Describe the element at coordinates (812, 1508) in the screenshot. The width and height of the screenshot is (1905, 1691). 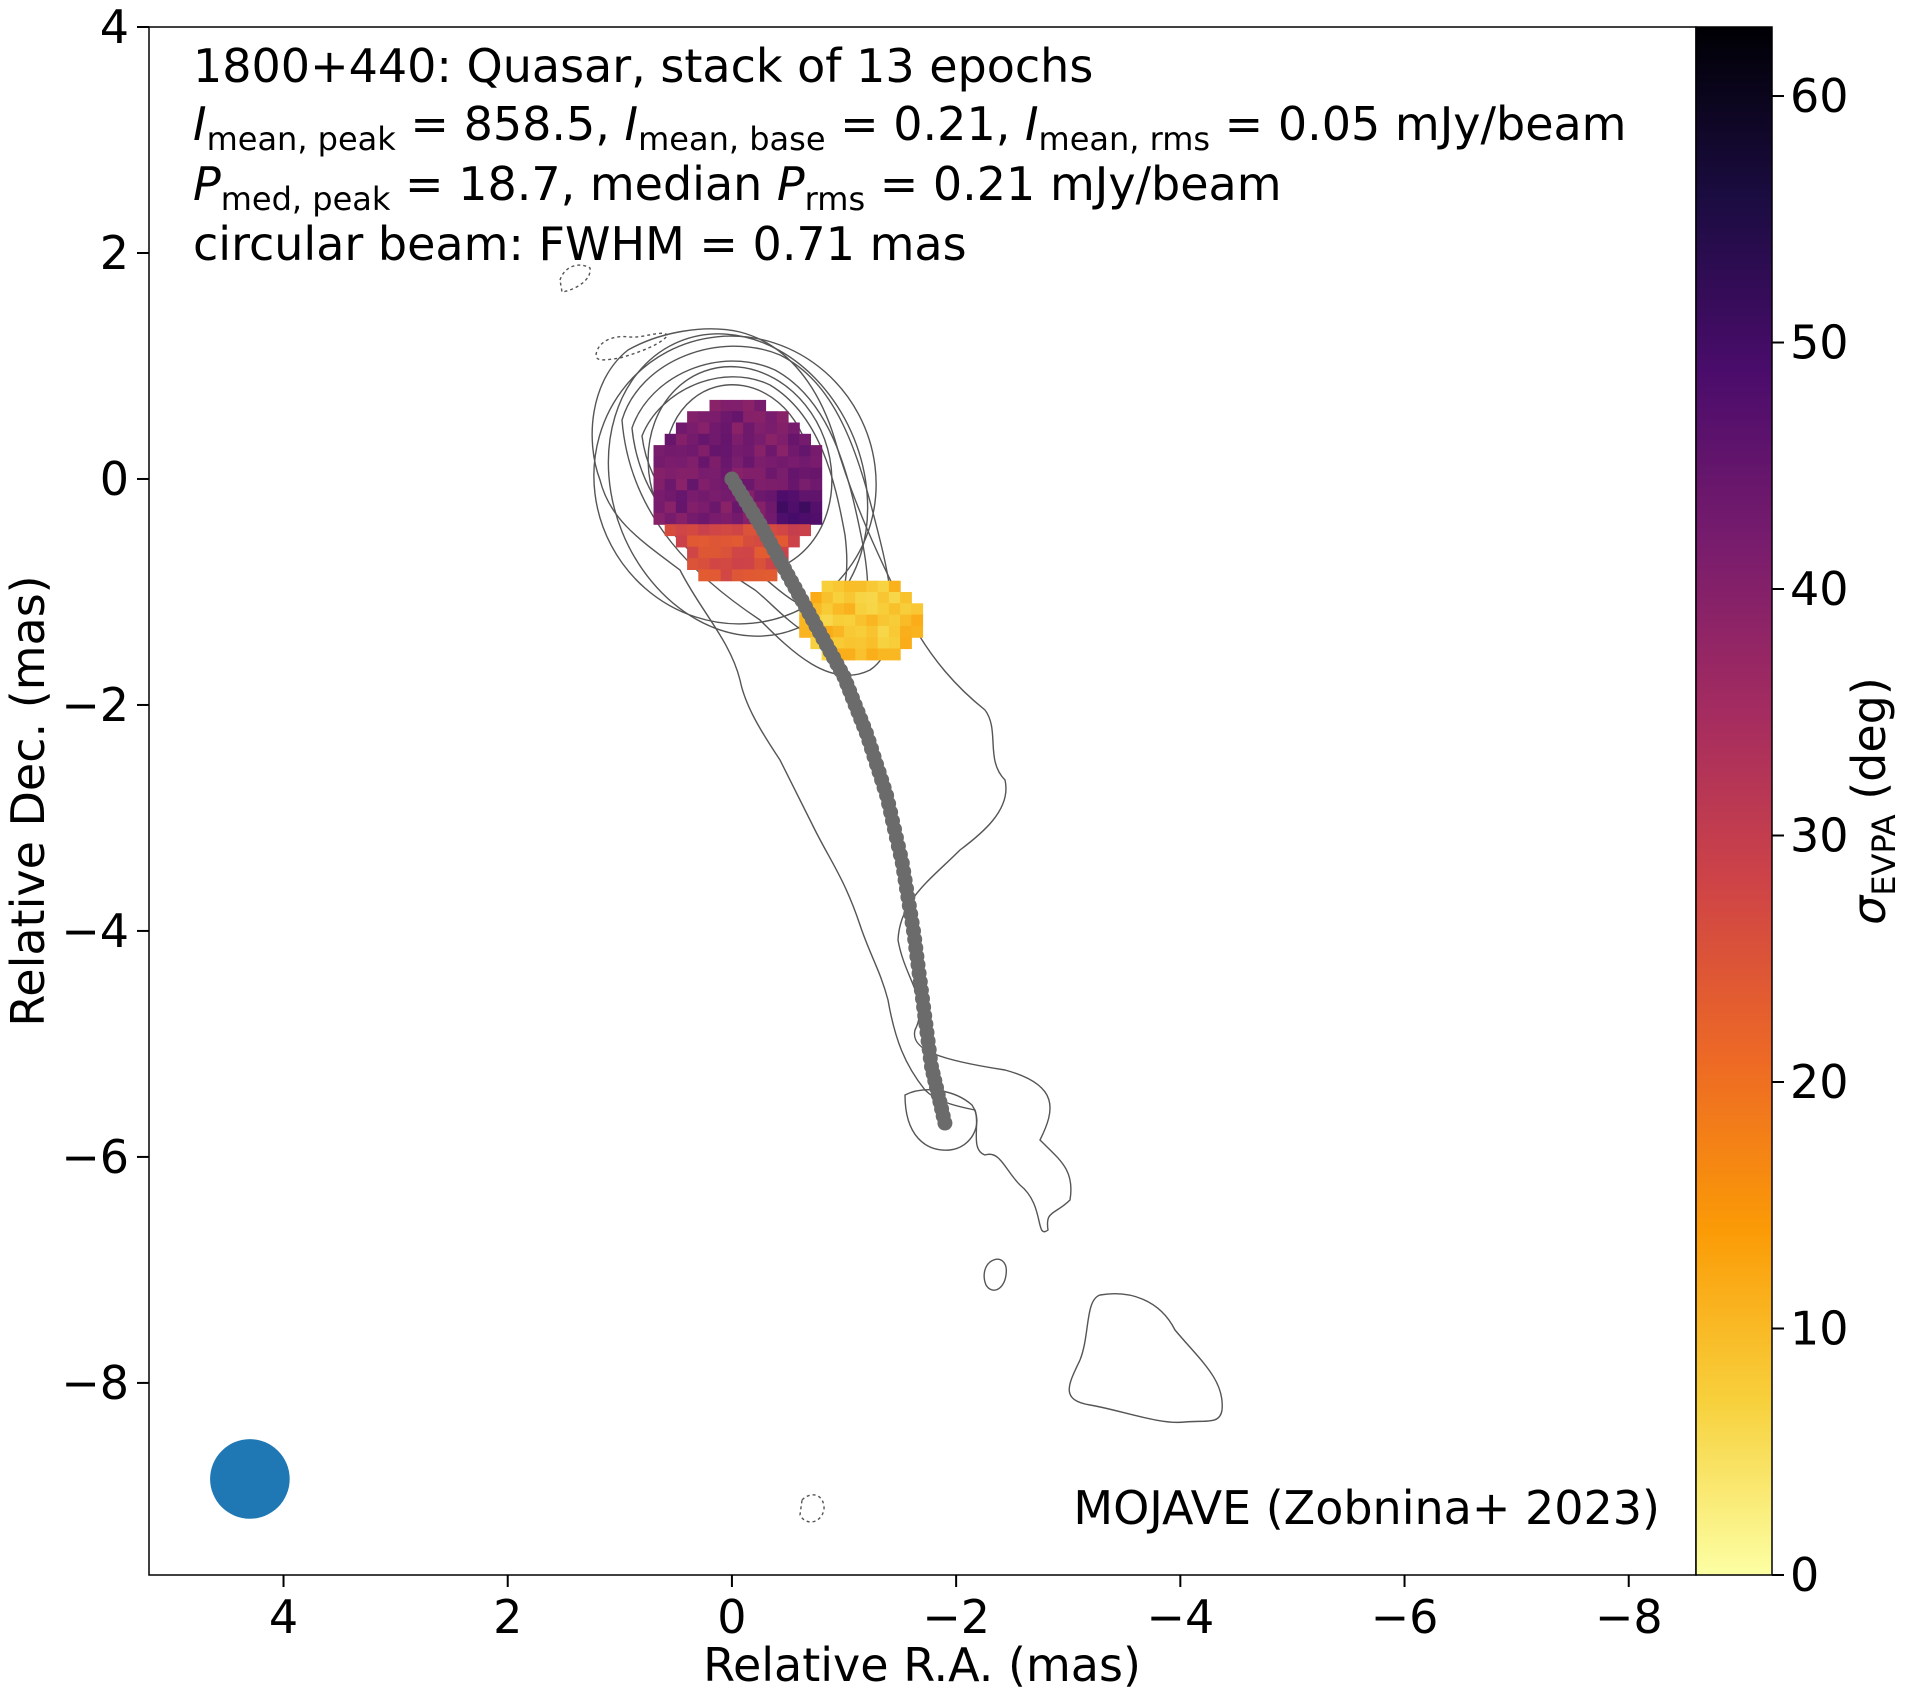
I see `negative-contour` at that location.